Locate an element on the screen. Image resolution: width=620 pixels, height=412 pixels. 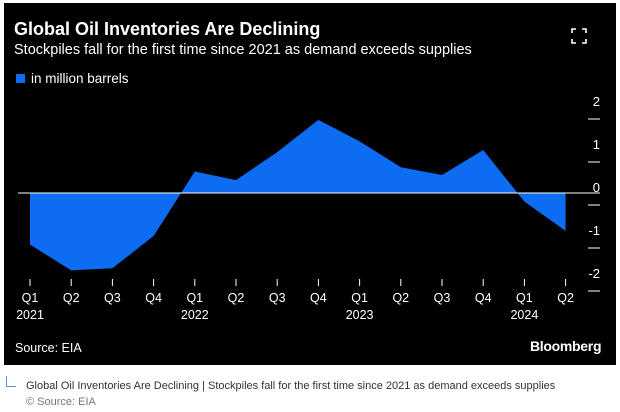
brand-logo: Bloomberg is located at coordinates (566, 346).